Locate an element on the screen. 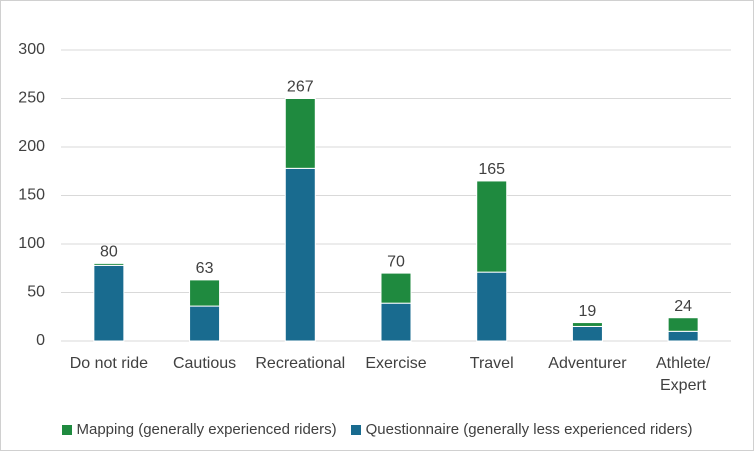 The width and height of the screenshot is (754, 451). legend-label: Mapping (generally experienced riders) is located at coordinates (206, 429).